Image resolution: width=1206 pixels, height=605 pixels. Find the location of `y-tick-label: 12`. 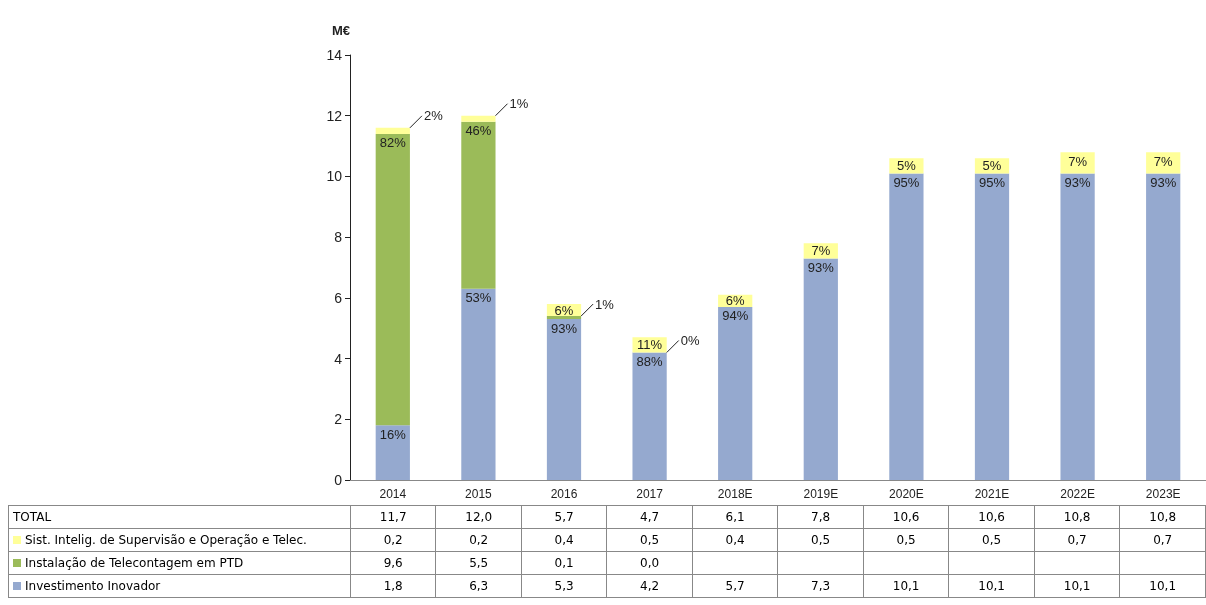

y-tick-label: 12 is located at coordinates (334, 115).